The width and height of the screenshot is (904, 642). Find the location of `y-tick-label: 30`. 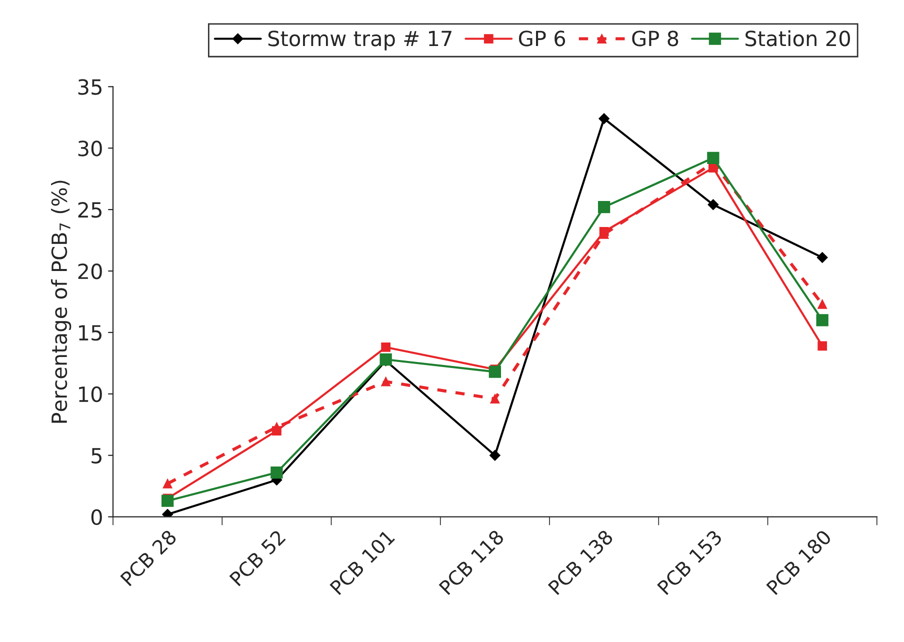

y-tick-label: 30 is located at coordinates (90, 148).